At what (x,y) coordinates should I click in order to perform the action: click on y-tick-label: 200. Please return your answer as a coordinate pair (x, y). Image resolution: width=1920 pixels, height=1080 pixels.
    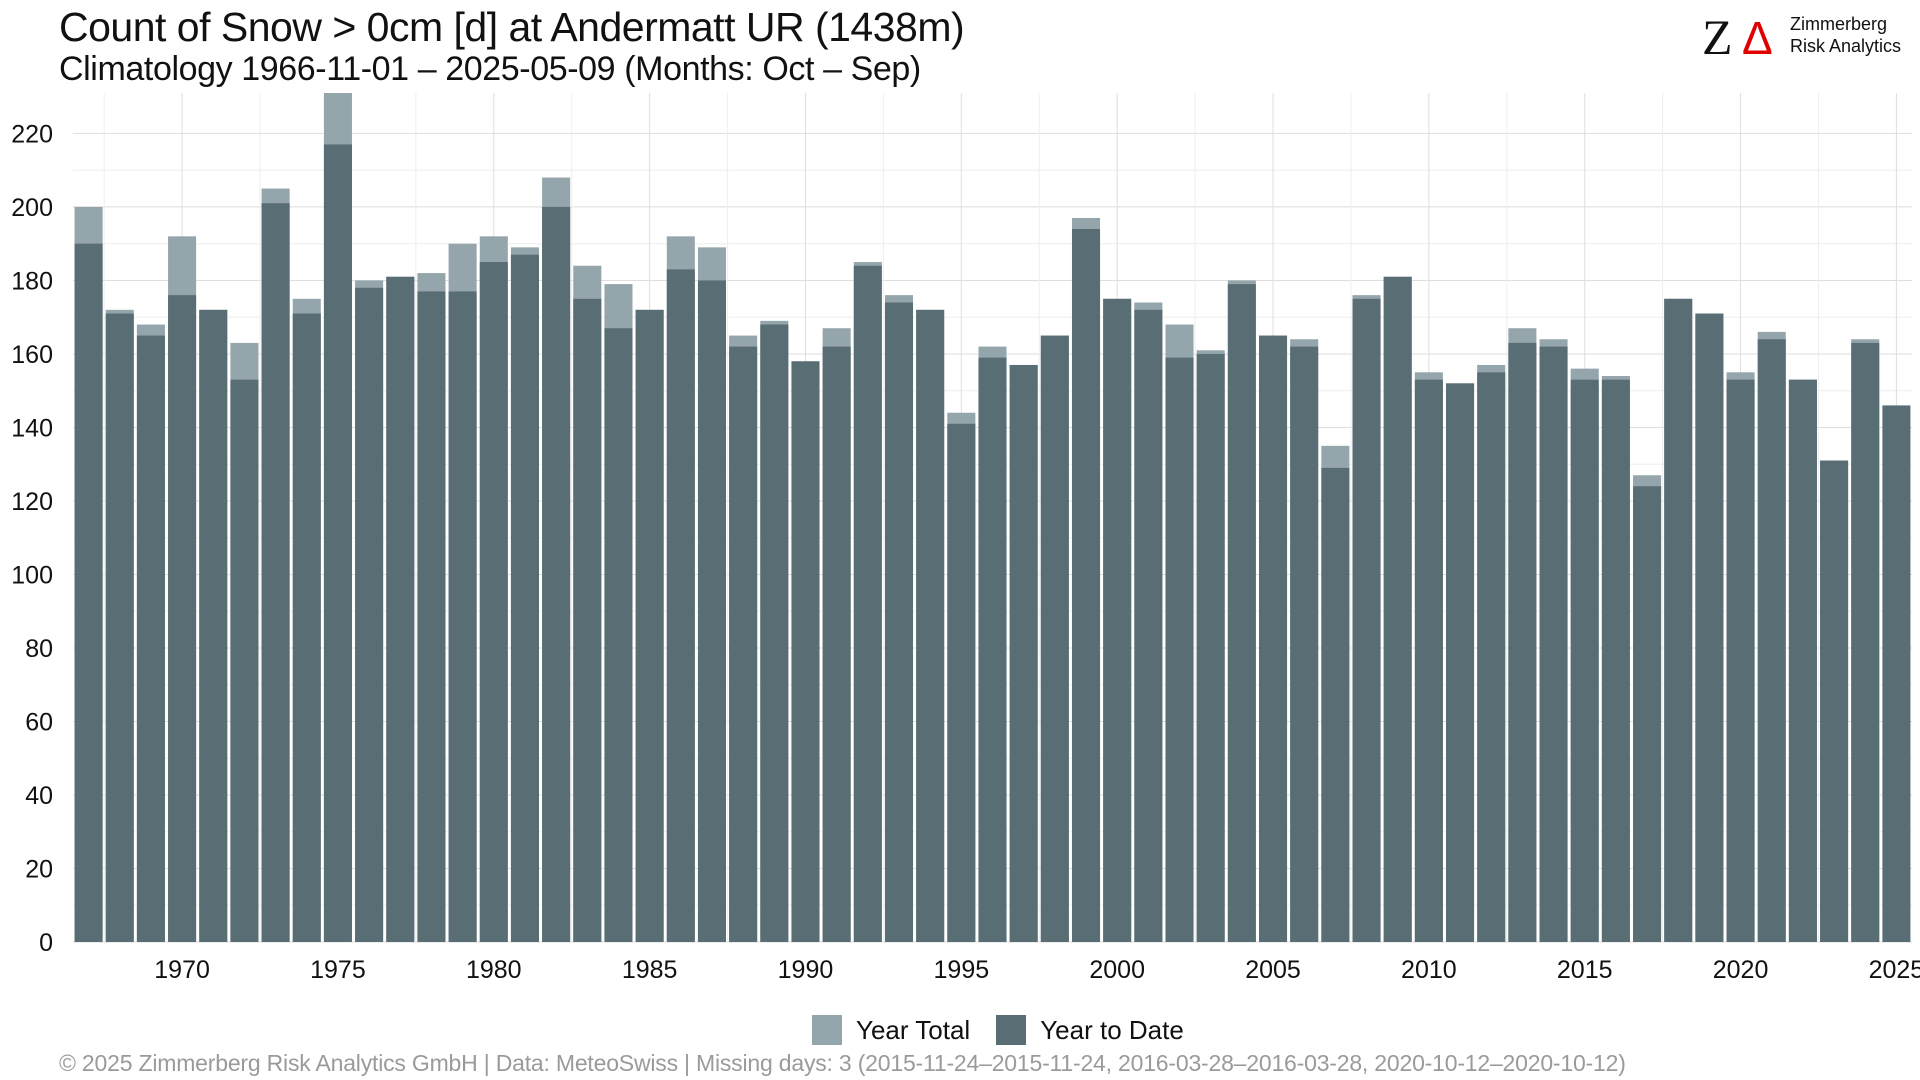
    Looking at the image, I should click on (32, 208).